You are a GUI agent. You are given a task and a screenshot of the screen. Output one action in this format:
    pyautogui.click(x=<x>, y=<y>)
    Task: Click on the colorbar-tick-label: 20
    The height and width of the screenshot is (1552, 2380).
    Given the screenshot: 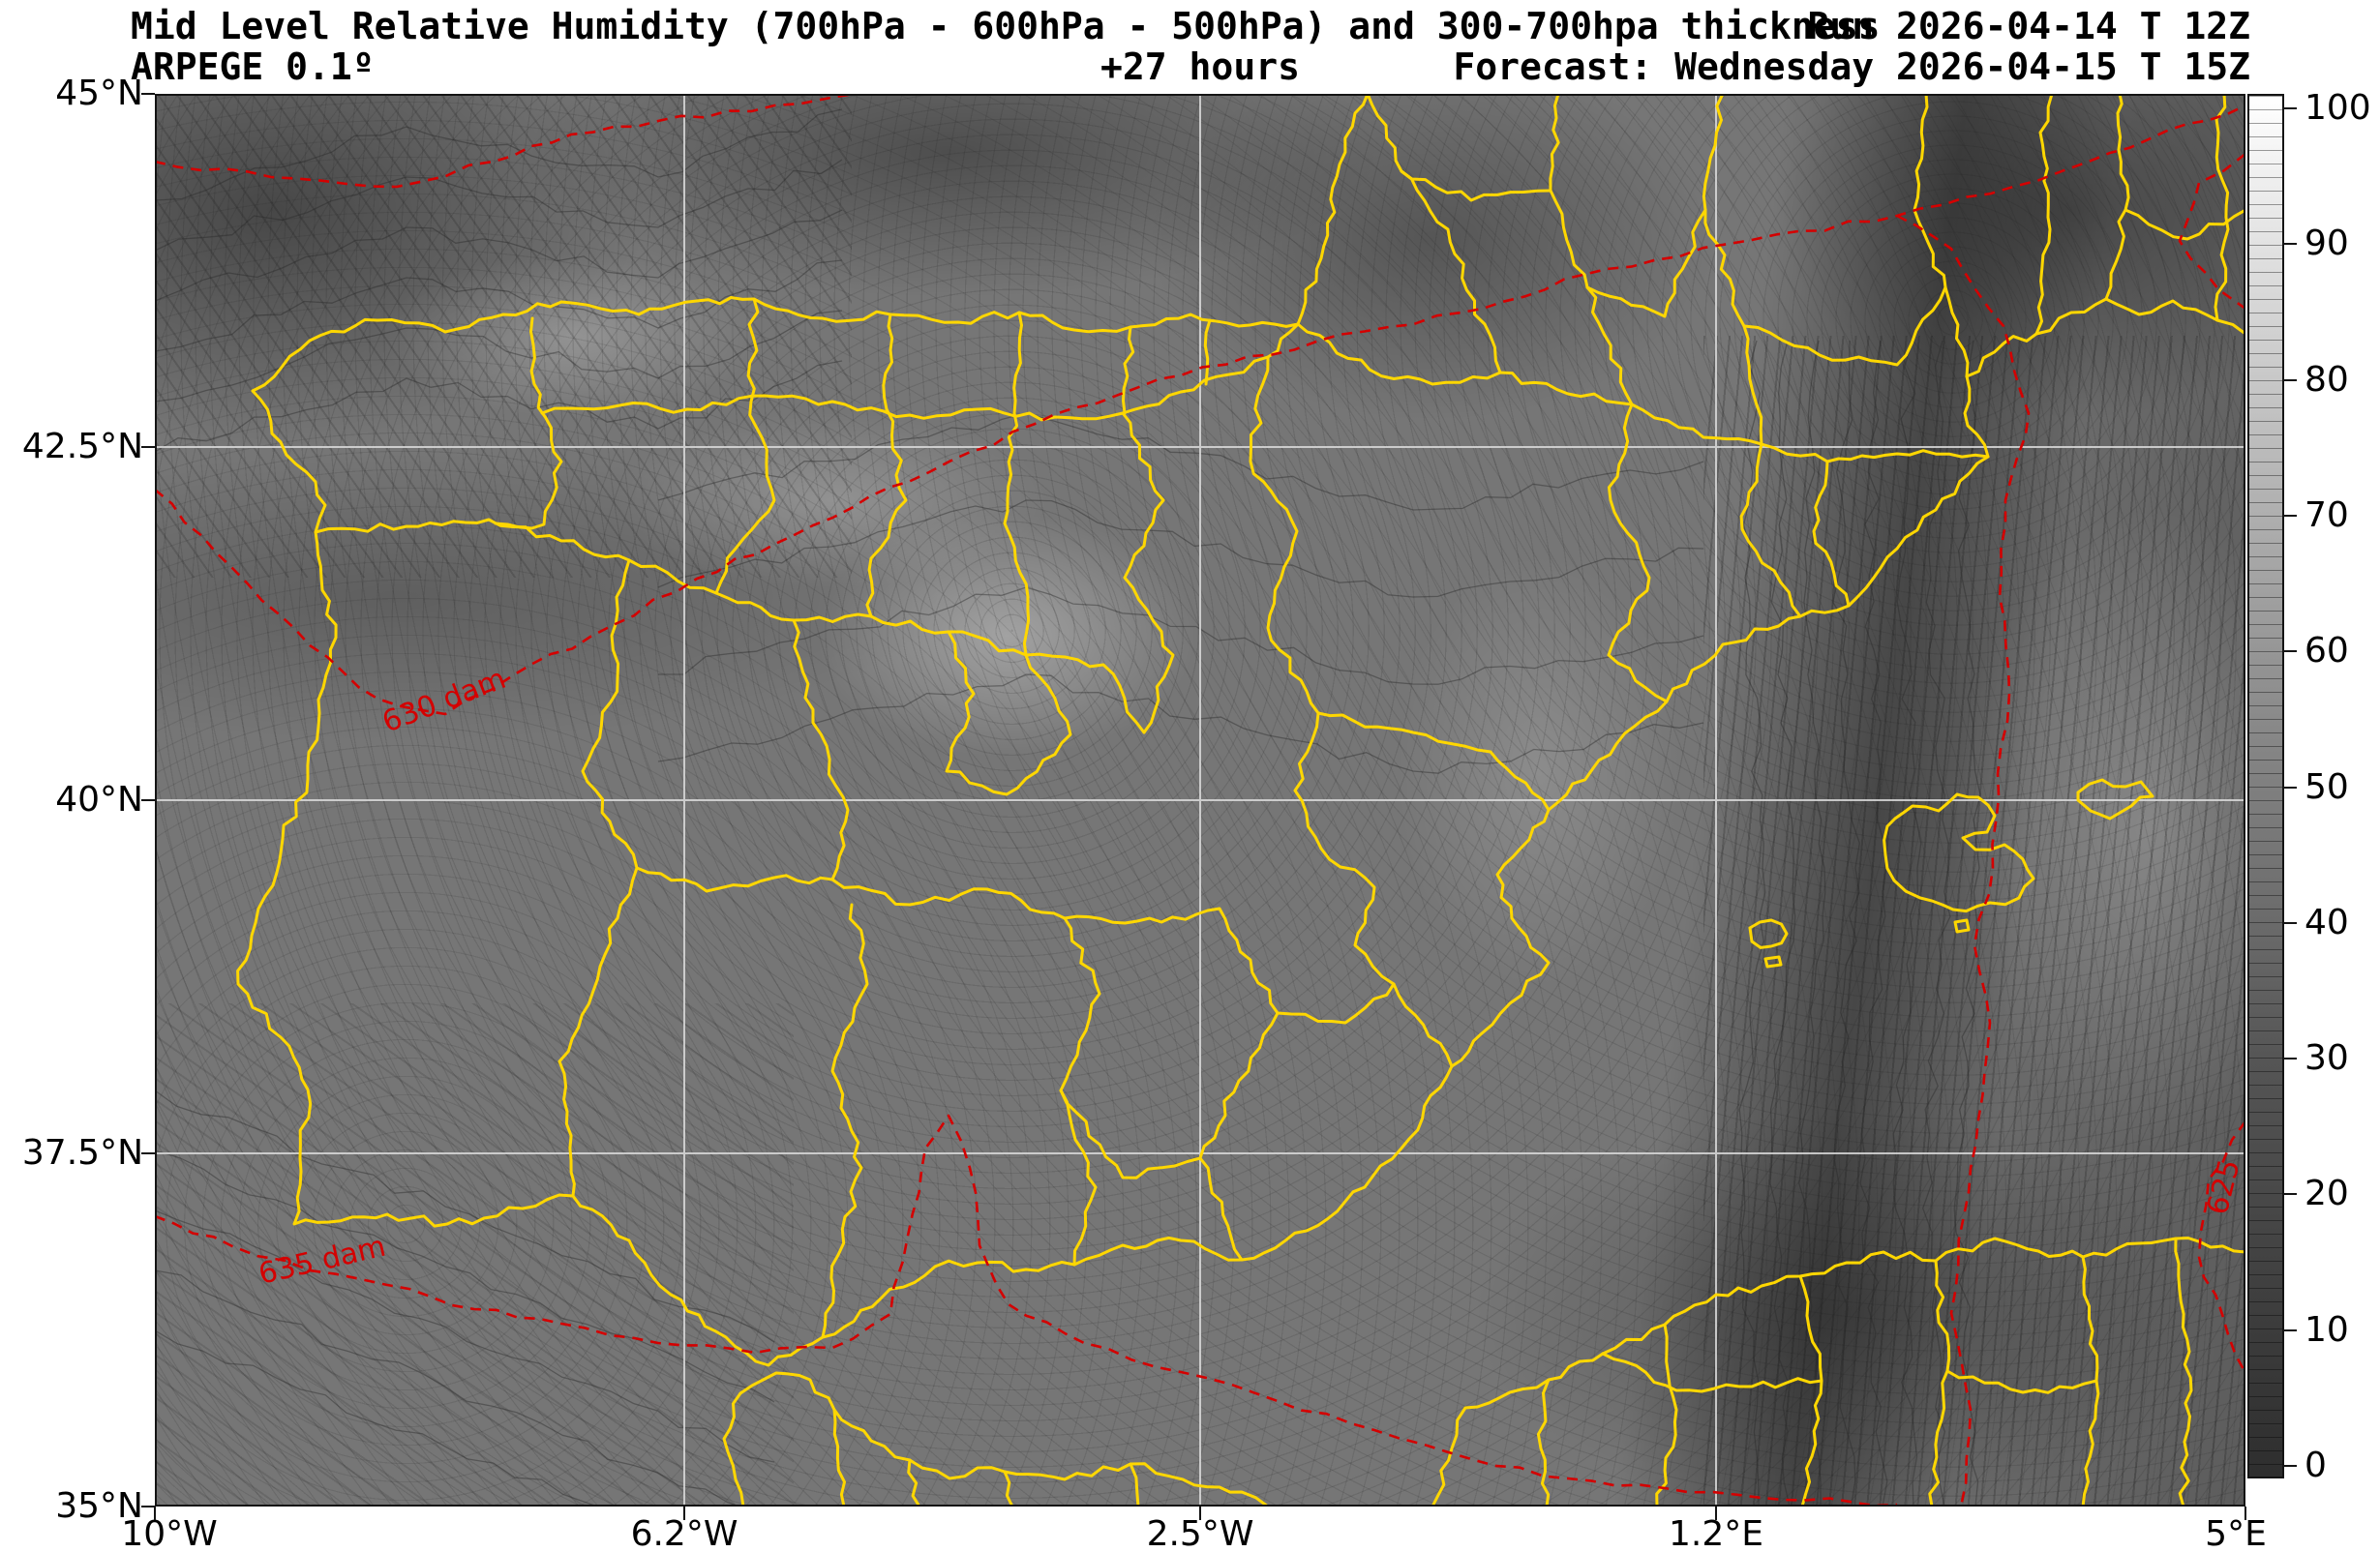 What is the action you would take?
    pyautogui.click(x=2327, y=1194)
    